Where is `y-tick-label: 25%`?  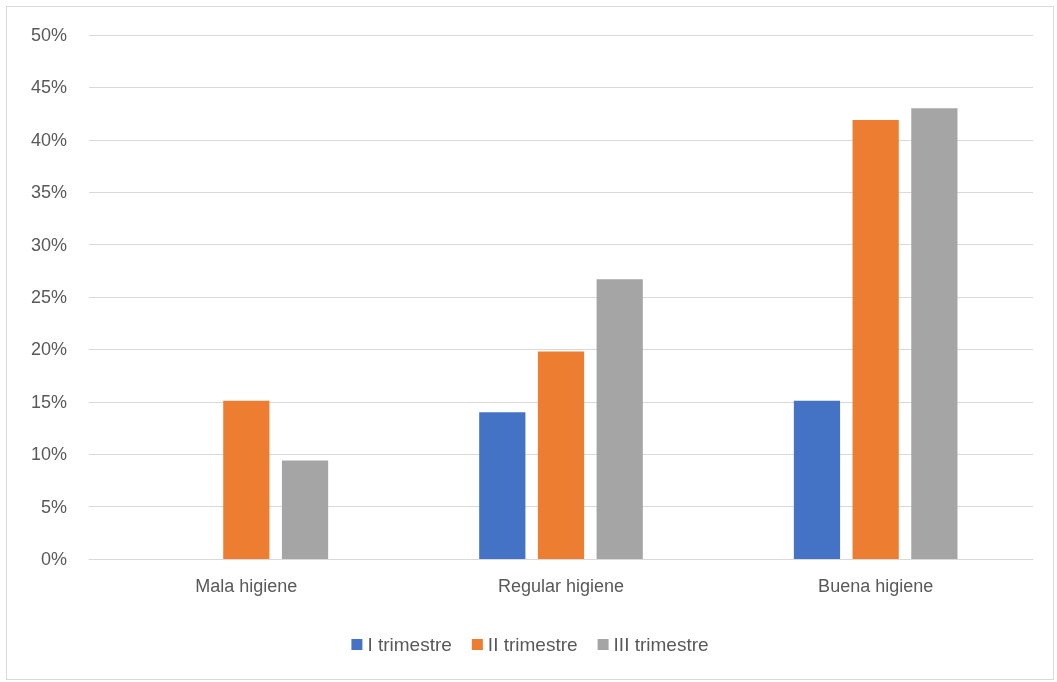
y-tick-label: 25% is located at coordinates (48, 297).